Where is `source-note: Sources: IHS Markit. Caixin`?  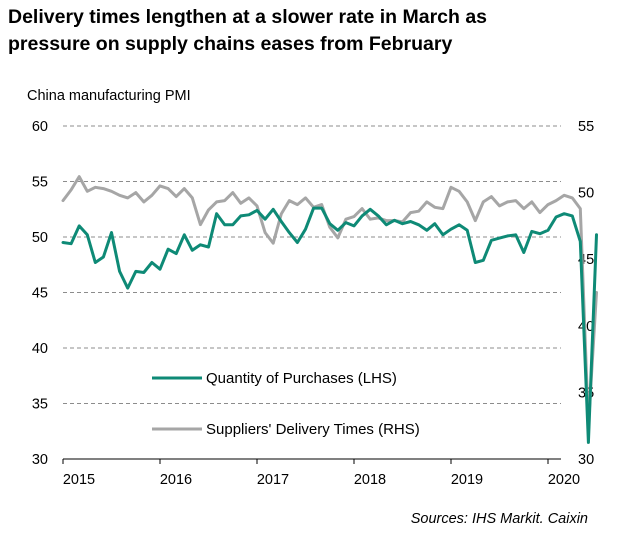 source-note: Sources: IHS Markit. Caixin is located at coordinates (499, 519).